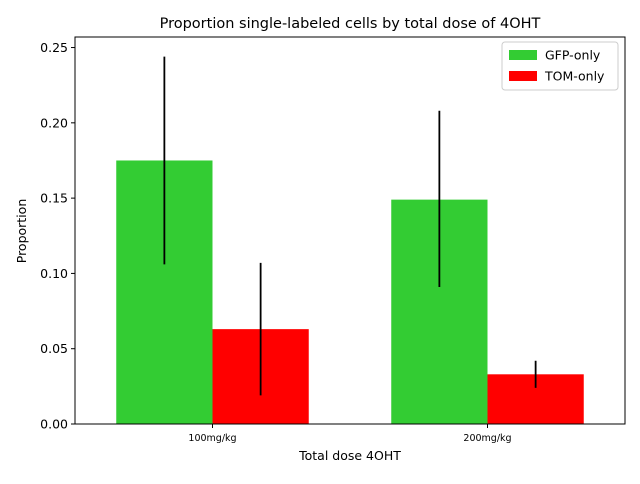  What do you see at coordinates (54, 198) in the screenshot?
I see `y-tick-label-3: 0.15` at bounding box center [54, 198].